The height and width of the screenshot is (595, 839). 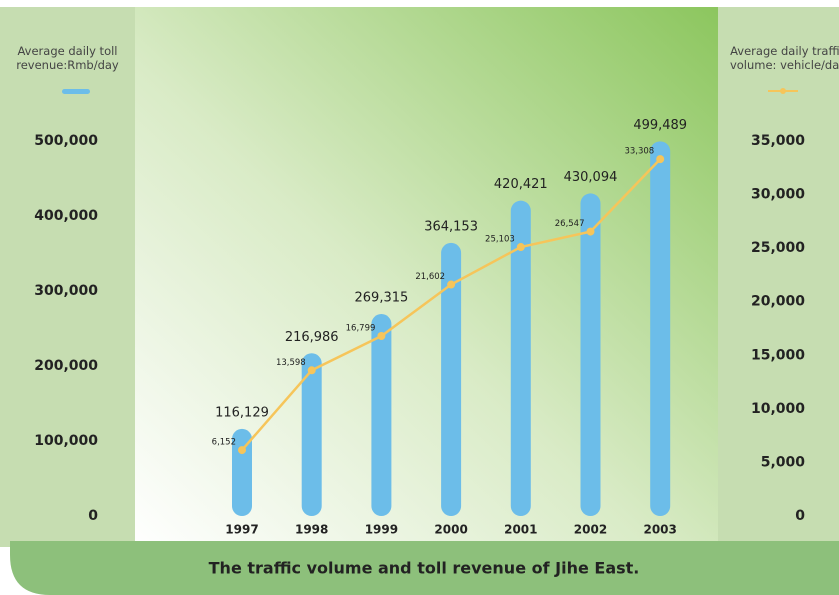 I want to click on yticks-label: 400,000, so click(x=66, y=216).